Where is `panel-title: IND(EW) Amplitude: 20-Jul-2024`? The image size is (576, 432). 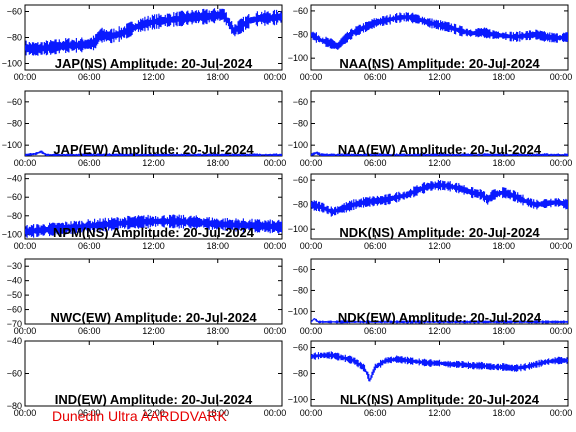 panel-title: IND(EW) Amplitude: 20-Jul-2024 is located at coordinates (154, 399).